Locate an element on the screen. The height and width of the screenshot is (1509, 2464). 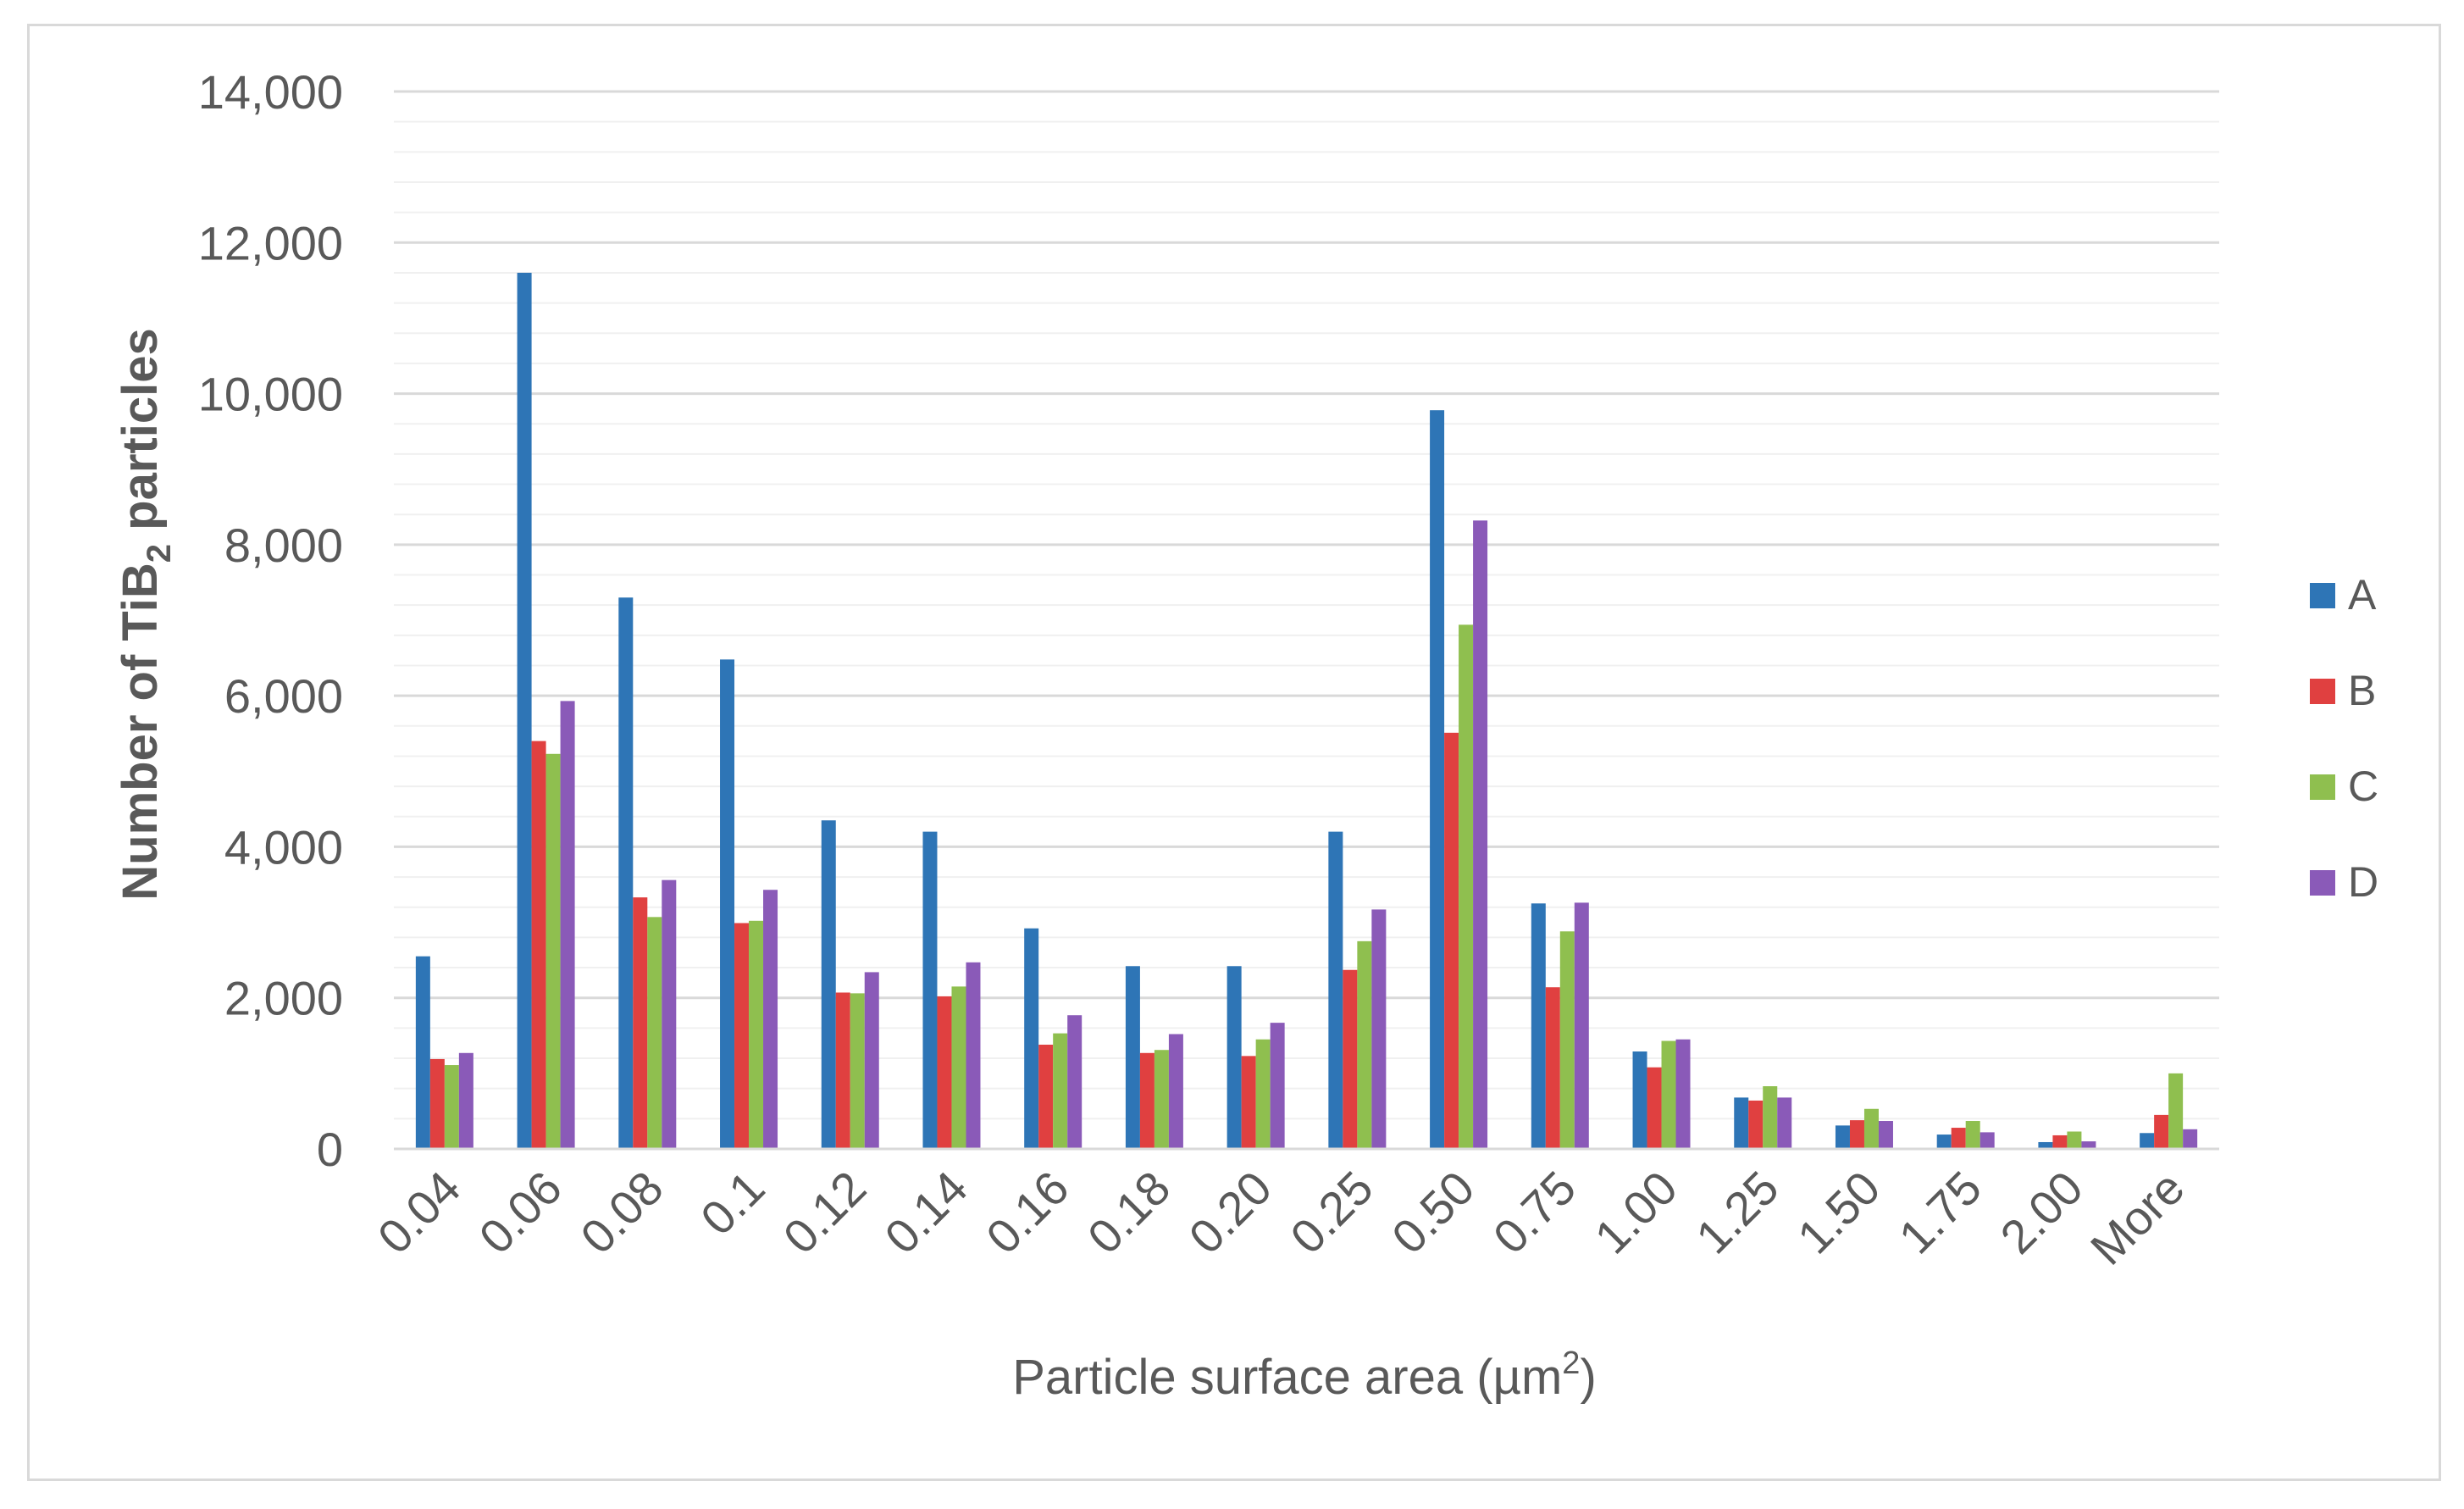
x-tick-label: 0.50 is located at coordinates (1433, 1212).